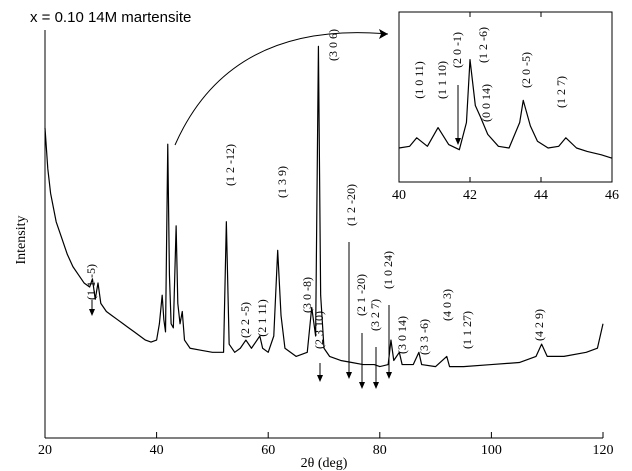 The image size is (632, 471). What do you see at coordinates (361, 295) in the screenshot?
I see `peak-label: (2 1 -20)` at bounding box center [361, 295].